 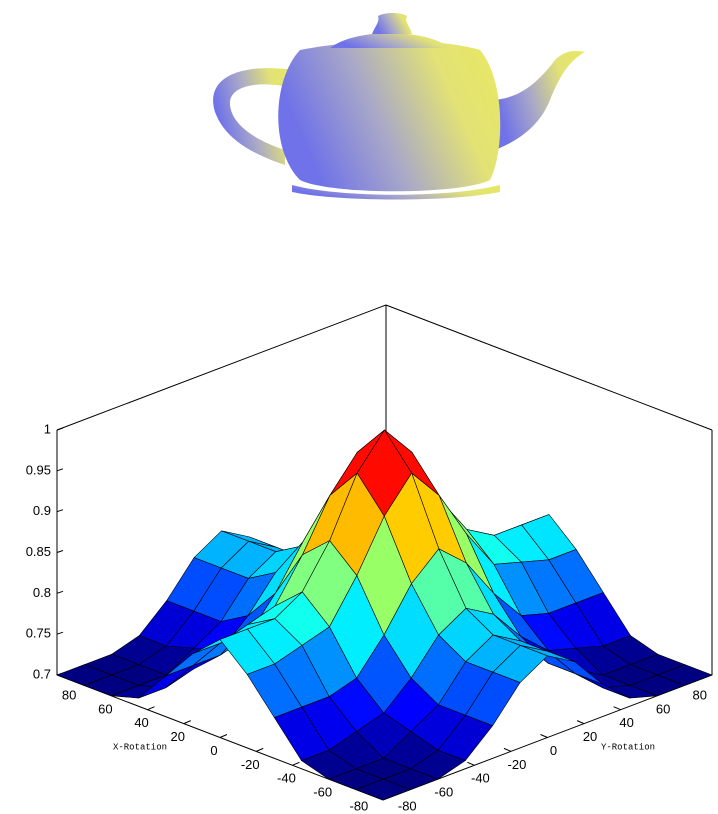 What do you see at coordinates (383, 789) in the screenshot?
I see `surface-facet` at bounding box center [383, 789].